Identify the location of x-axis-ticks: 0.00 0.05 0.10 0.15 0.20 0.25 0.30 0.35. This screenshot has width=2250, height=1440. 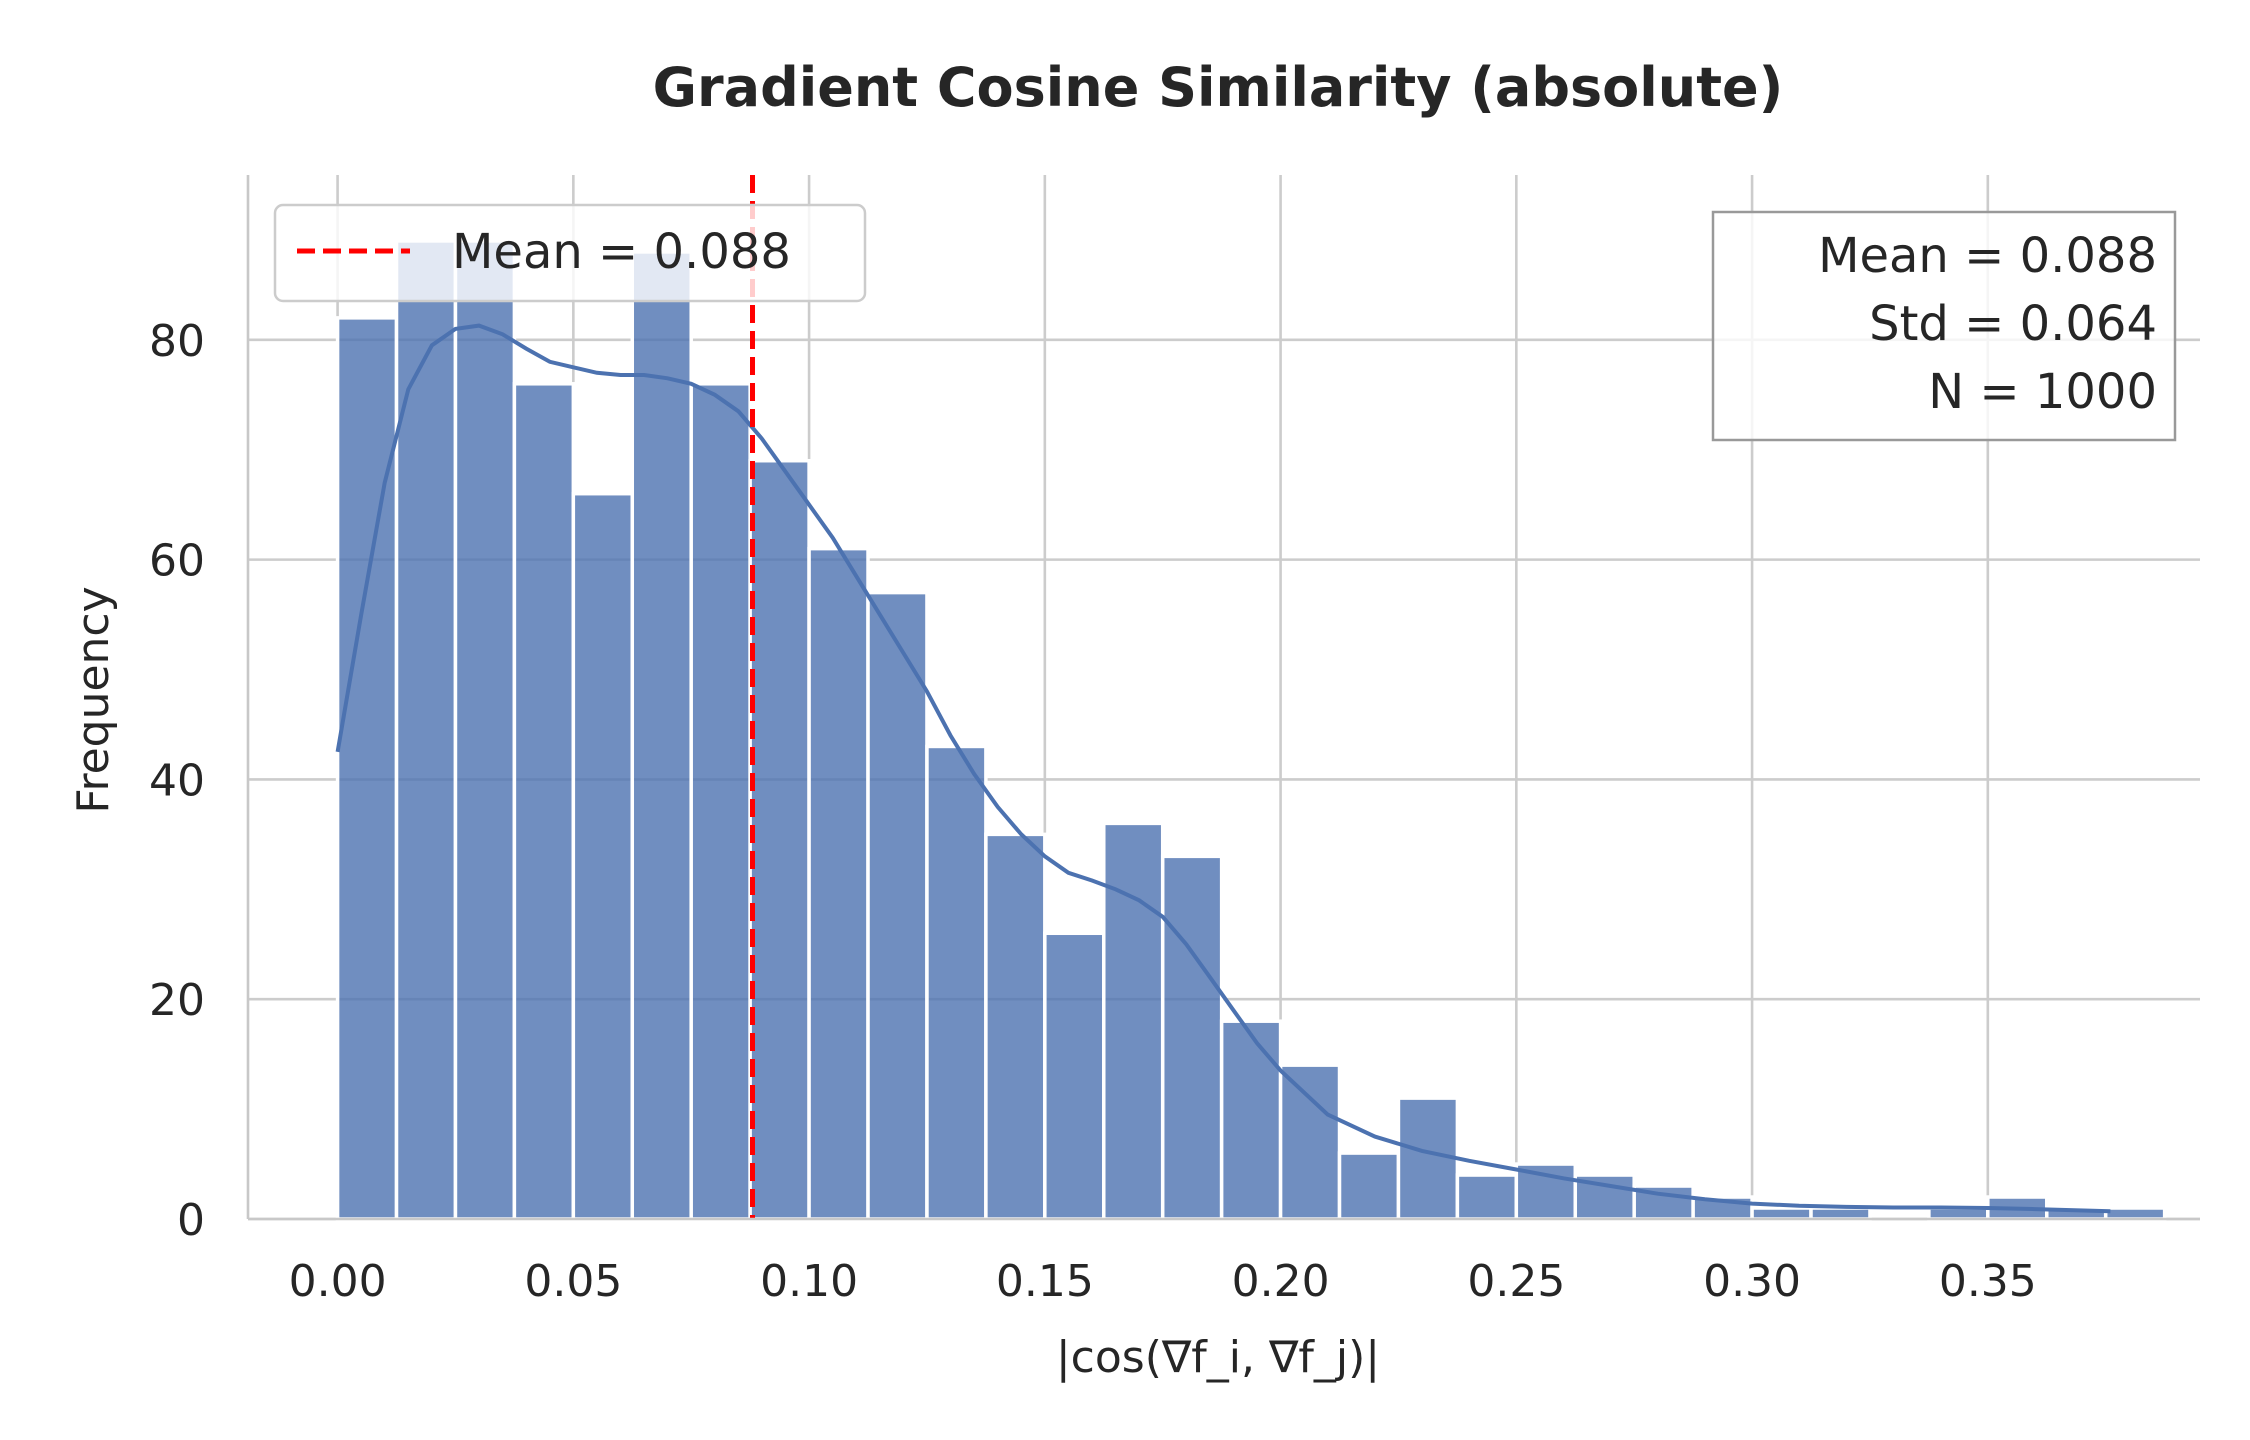
(1163, 1281).